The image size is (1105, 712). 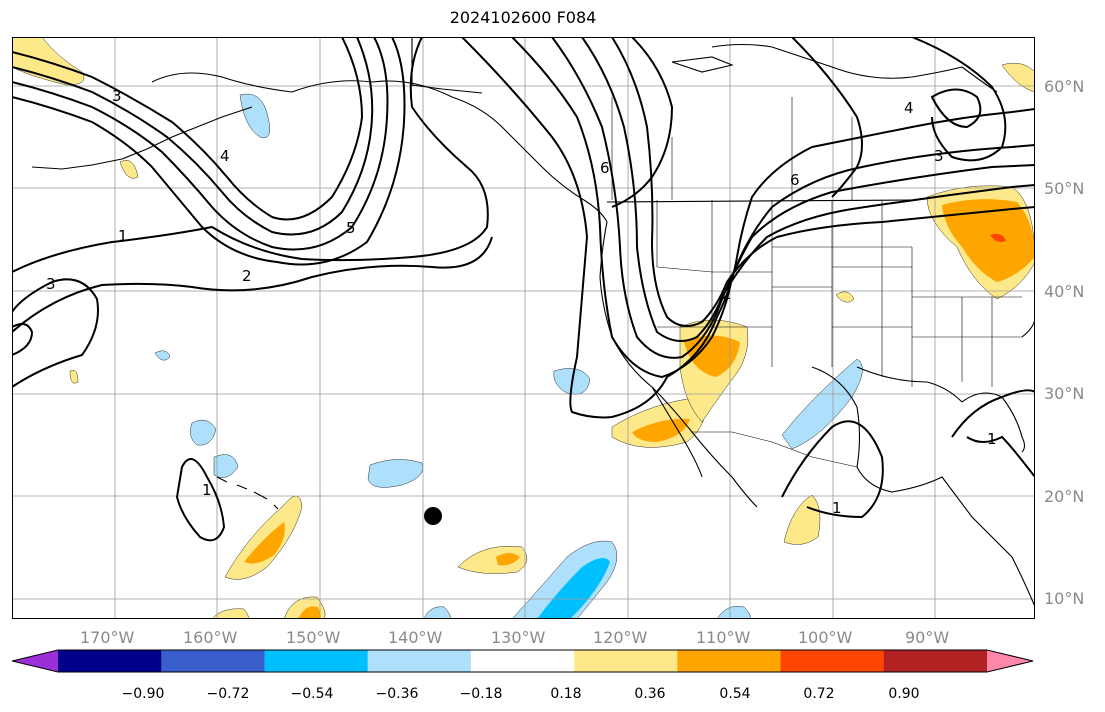 What do you see at coordinates (845, 297) in the screenshot?
I see `yellow-patch-tx` at bounding box center [845, 297].